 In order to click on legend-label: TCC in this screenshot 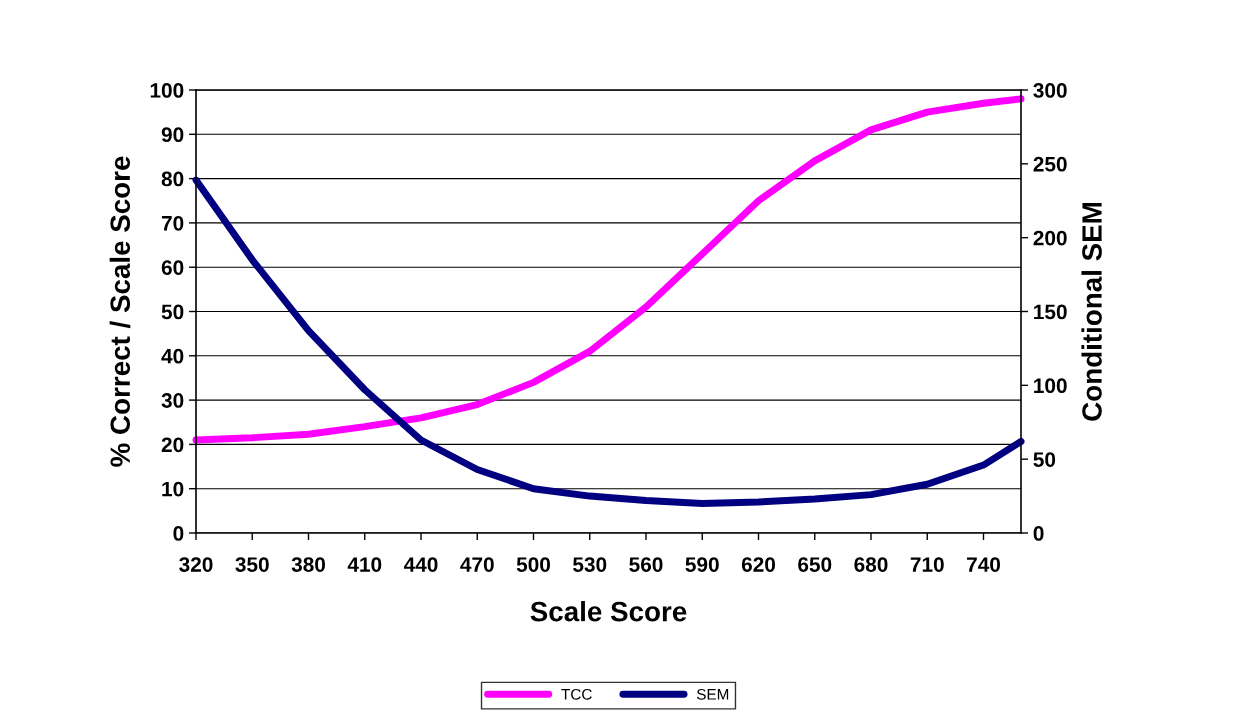, I will do `click(576, 694)`.